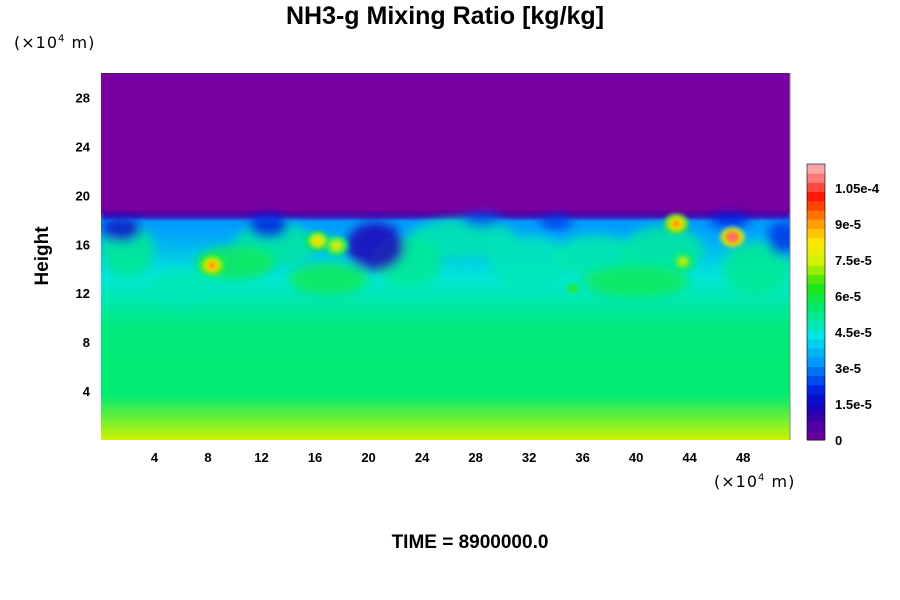 This screenshot has height=600, width=900. Describe the element at coordinates (853, 404) in the screenshot. I see `colorbar-label: 1.5e-5` at that location.